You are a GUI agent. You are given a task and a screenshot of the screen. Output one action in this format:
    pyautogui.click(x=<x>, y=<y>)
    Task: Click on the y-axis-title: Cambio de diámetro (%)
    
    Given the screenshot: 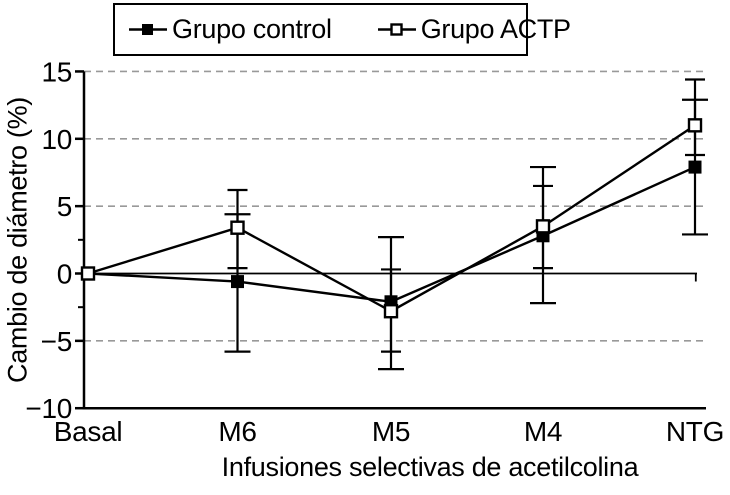 What is the action you would take?
    pyautogui.click(x=17, y=240)
    